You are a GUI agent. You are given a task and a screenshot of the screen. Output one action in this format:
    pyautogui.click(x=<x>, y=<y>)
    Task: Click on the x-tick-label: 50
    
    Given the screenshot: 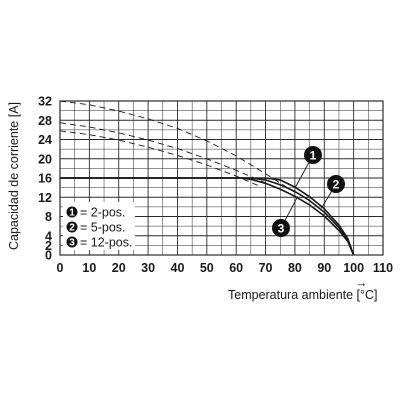 What is the action you would take?
    pyautogui.click(x=207, y=268)
    